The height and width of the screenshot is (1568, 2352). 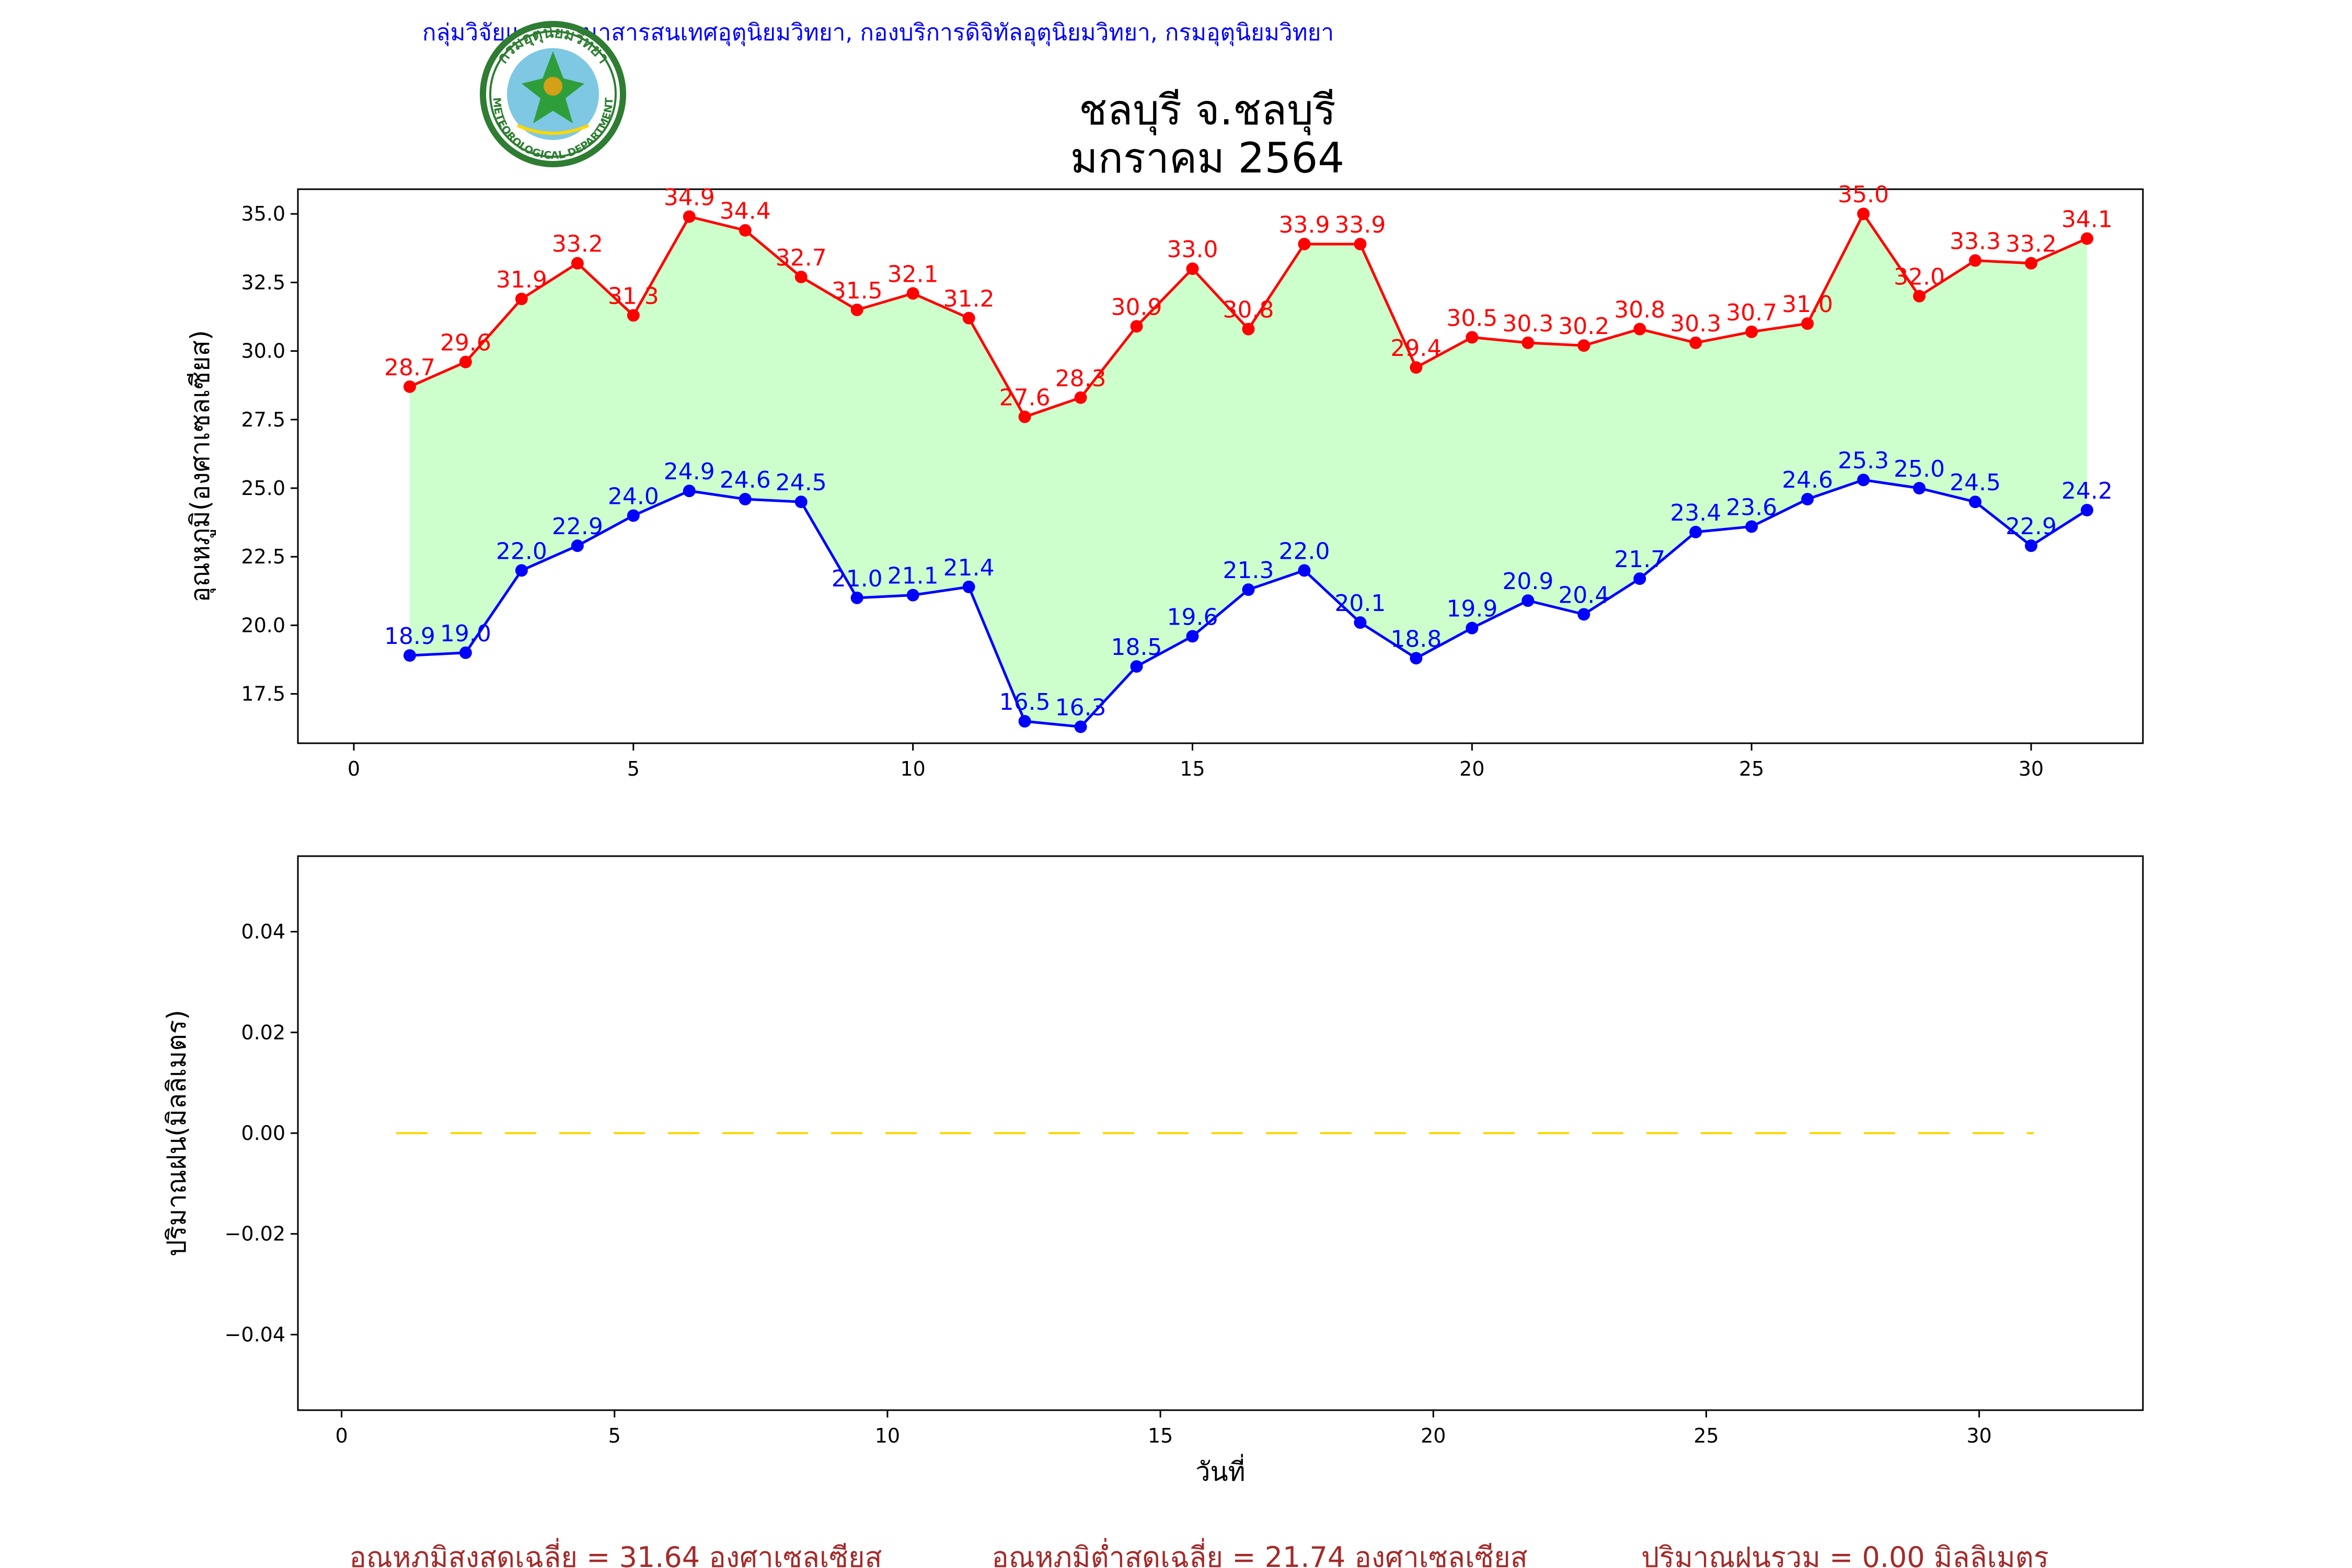 What do you see at coordinates (1975, 482) in the screenshot?
I see `min-temperature-data-label: 24.5` at bounding box center [1975, 482].